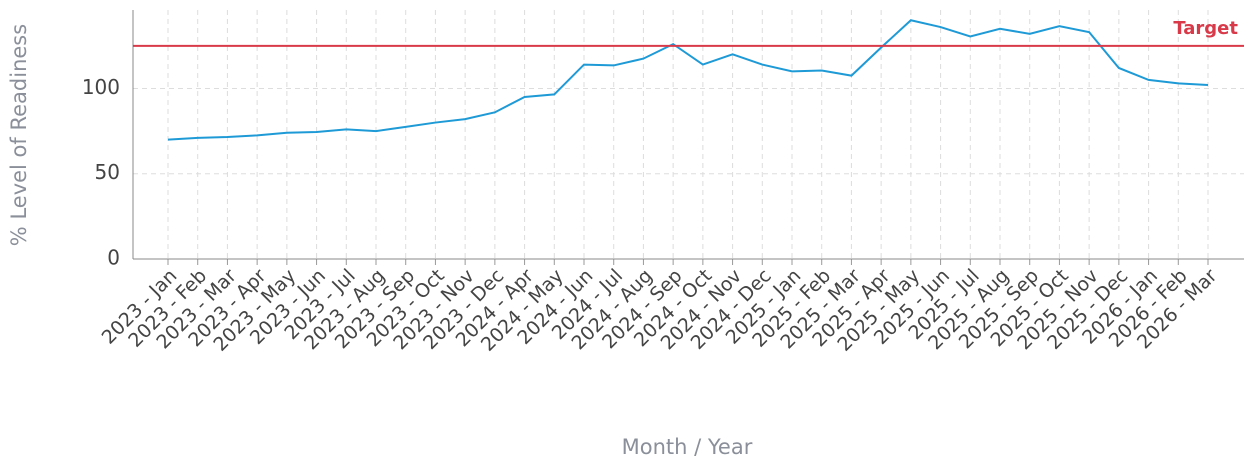  What do you see at coordinates (107, 172) in the screenshot?
I see `y-tick-label: 50` at bounding box center [107, 172].